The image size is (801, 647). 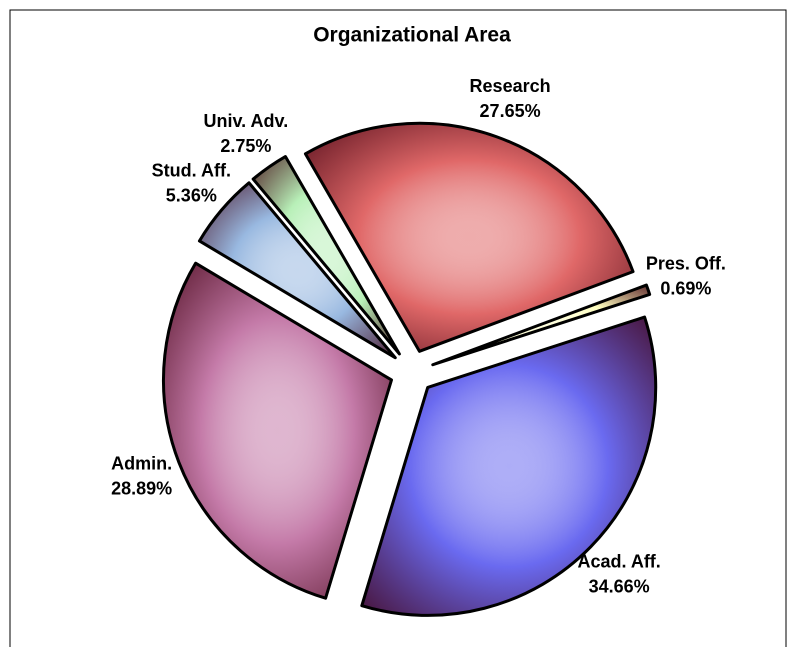 What do you see at coordinates (510, 86) in the screenshot?
I see `slice-label: Research` at bounding box center [510, 86].